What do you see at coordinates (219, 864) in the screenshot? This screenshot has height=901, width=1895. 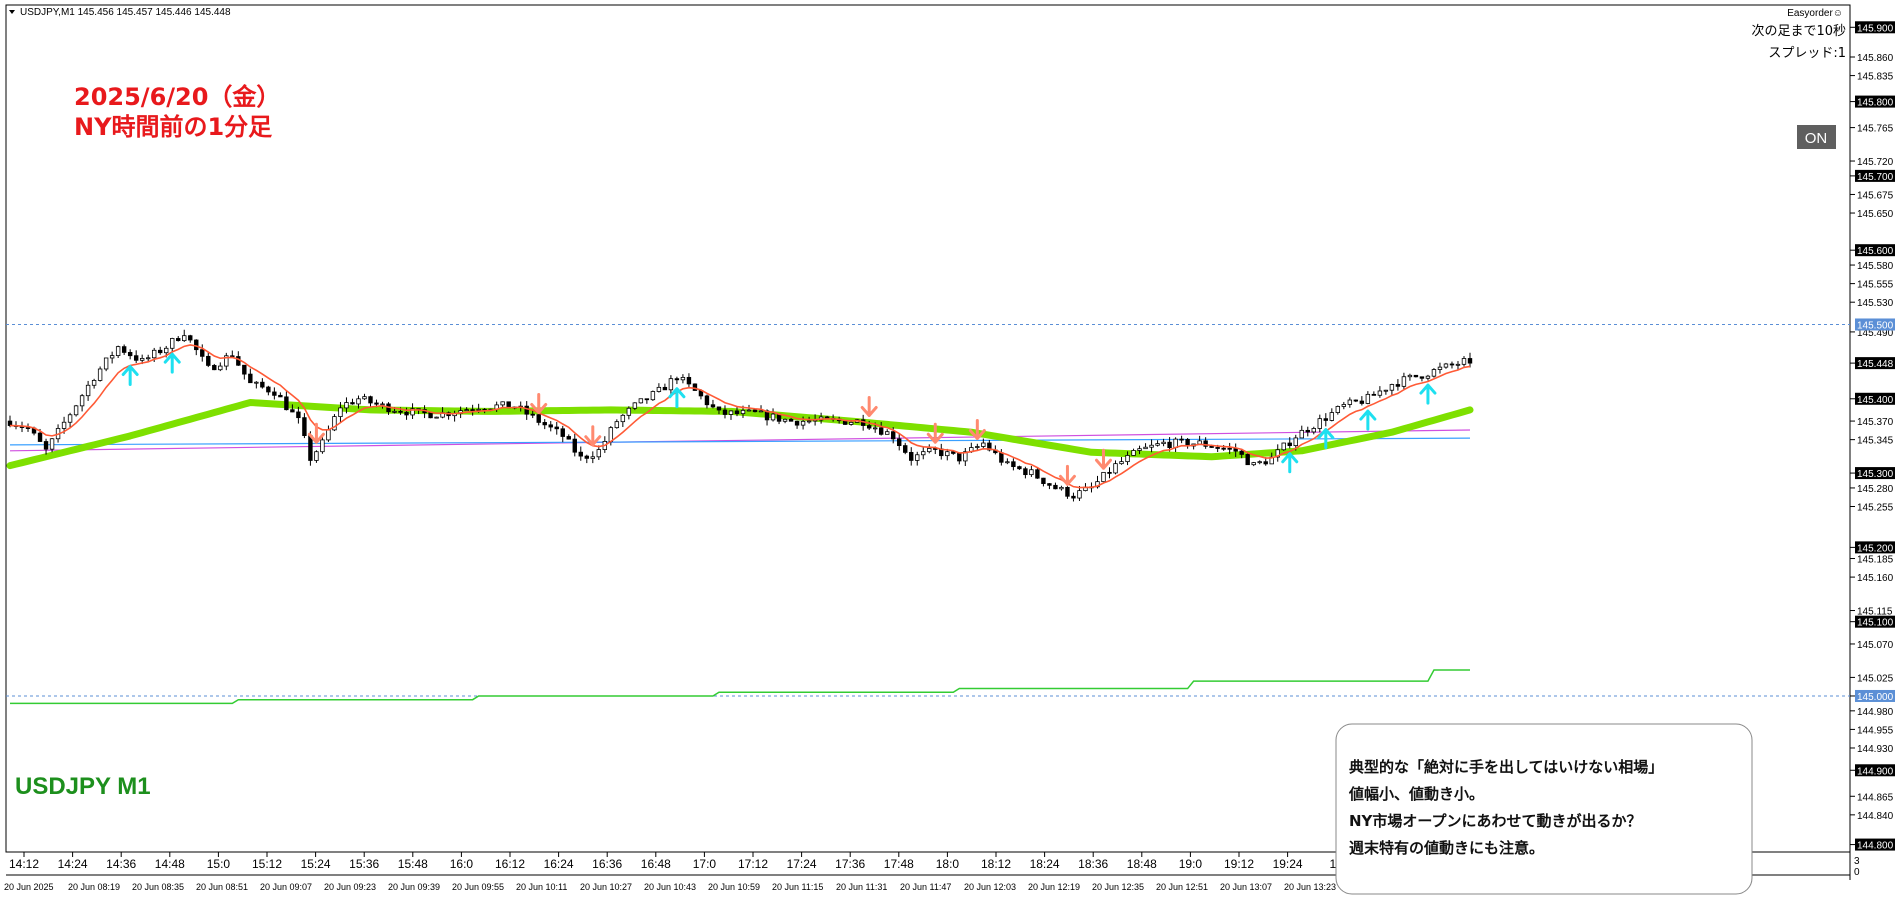 I see `time-label: 15:0` at bounding box center [219, 864].